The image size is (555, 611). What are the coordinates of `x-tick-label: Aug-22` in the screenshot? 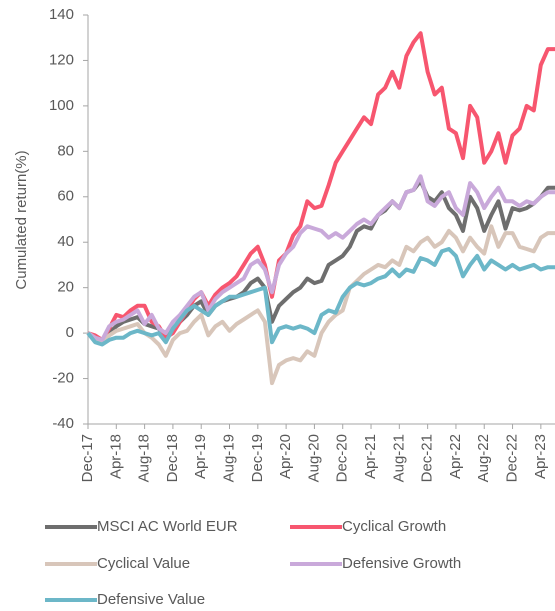 It's located at (483, 458).